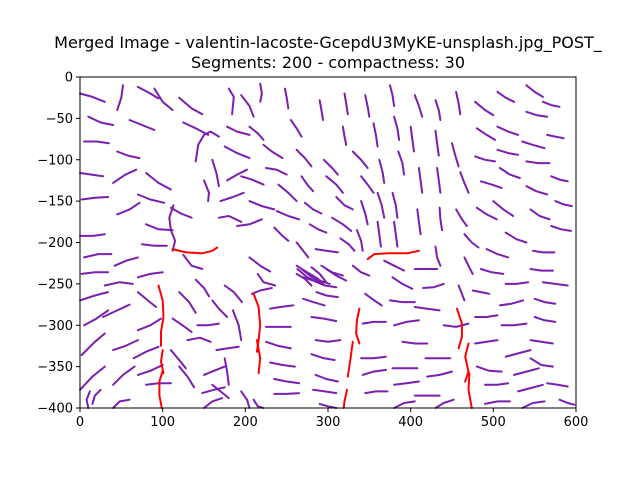 This screenshot has height=480, width=640. I want to click on y-tick-label-6: −300, so click(55, 326).